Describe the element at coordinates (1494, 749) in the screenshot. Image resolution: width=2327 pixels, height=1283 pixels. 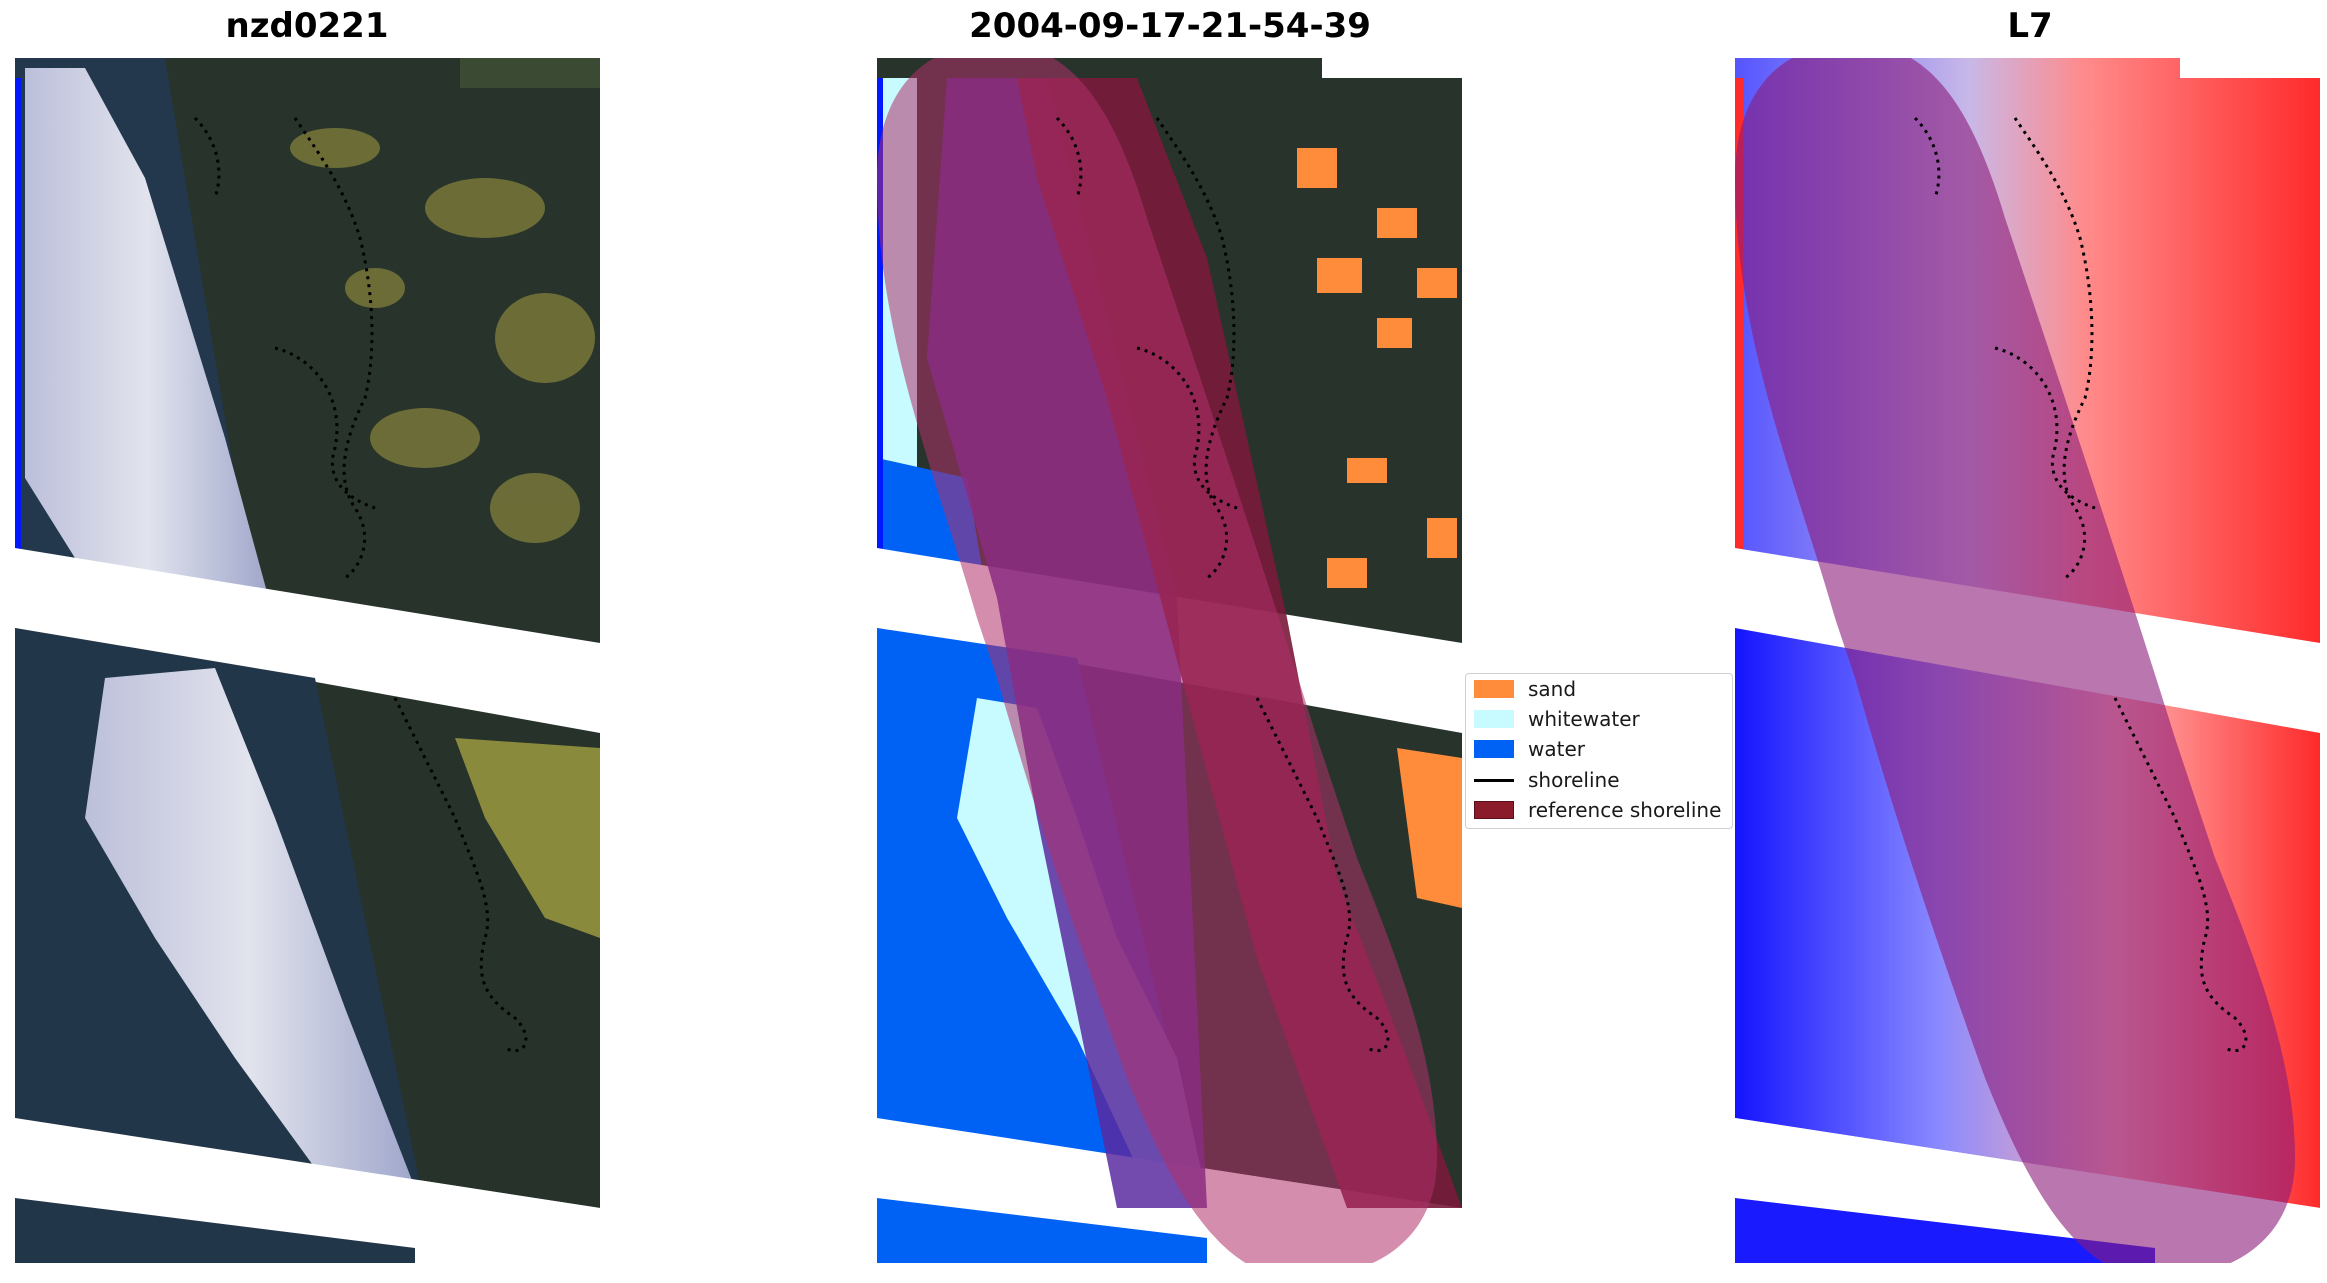
I see `legend-swatch-water` at that location.